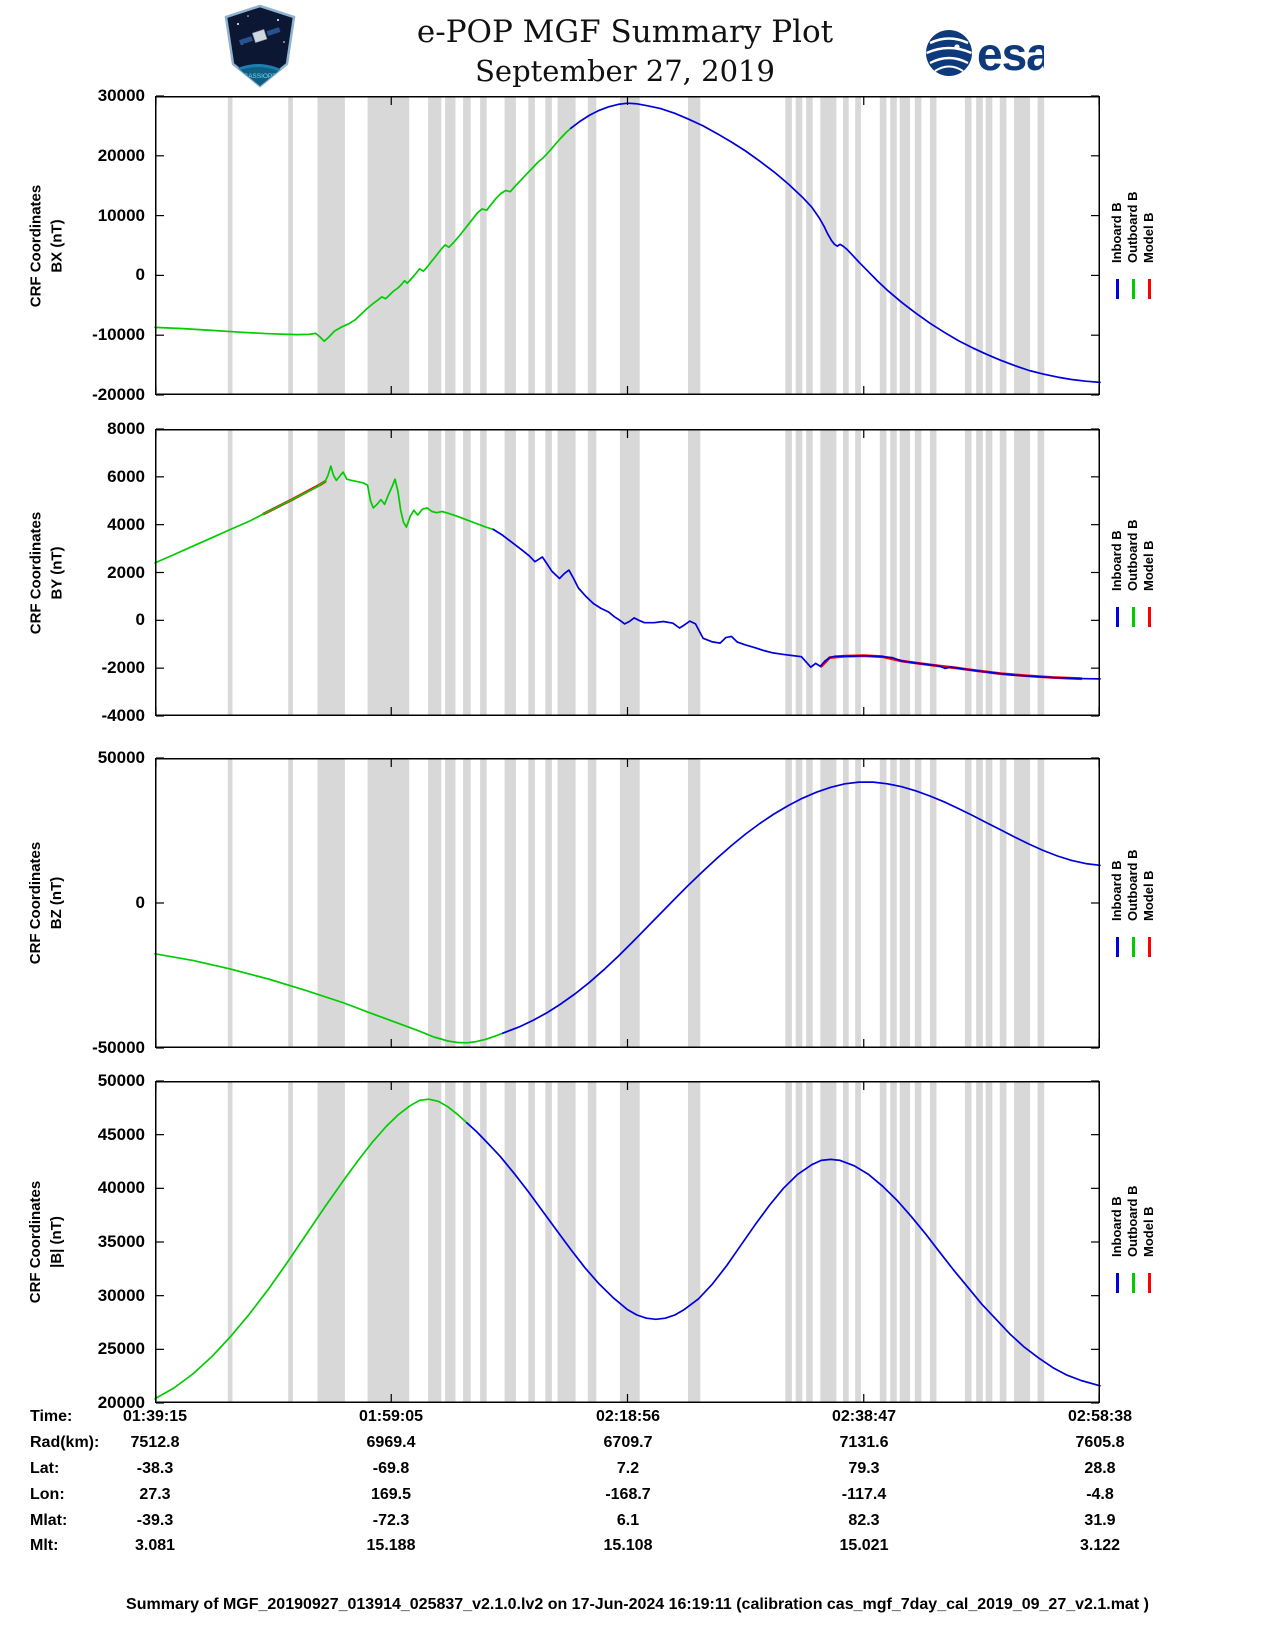 The image size is (1275, 1650). What do you see at coordinates (1010, 54) in the screenshot?
I see `esa-wordmark: esa` at bounding box center [1010, 54].